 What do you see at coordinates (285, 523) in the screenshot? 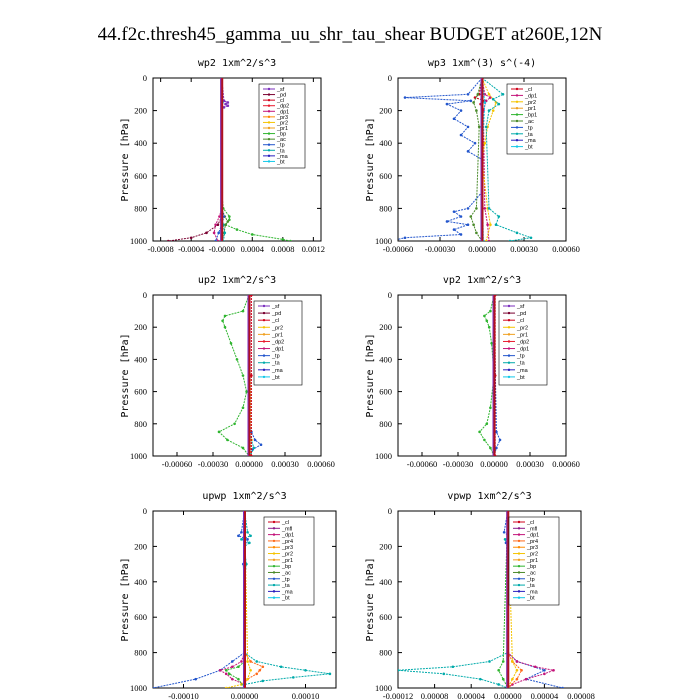
I see `legend-entry: _cl` at bounding box center [285, 523].